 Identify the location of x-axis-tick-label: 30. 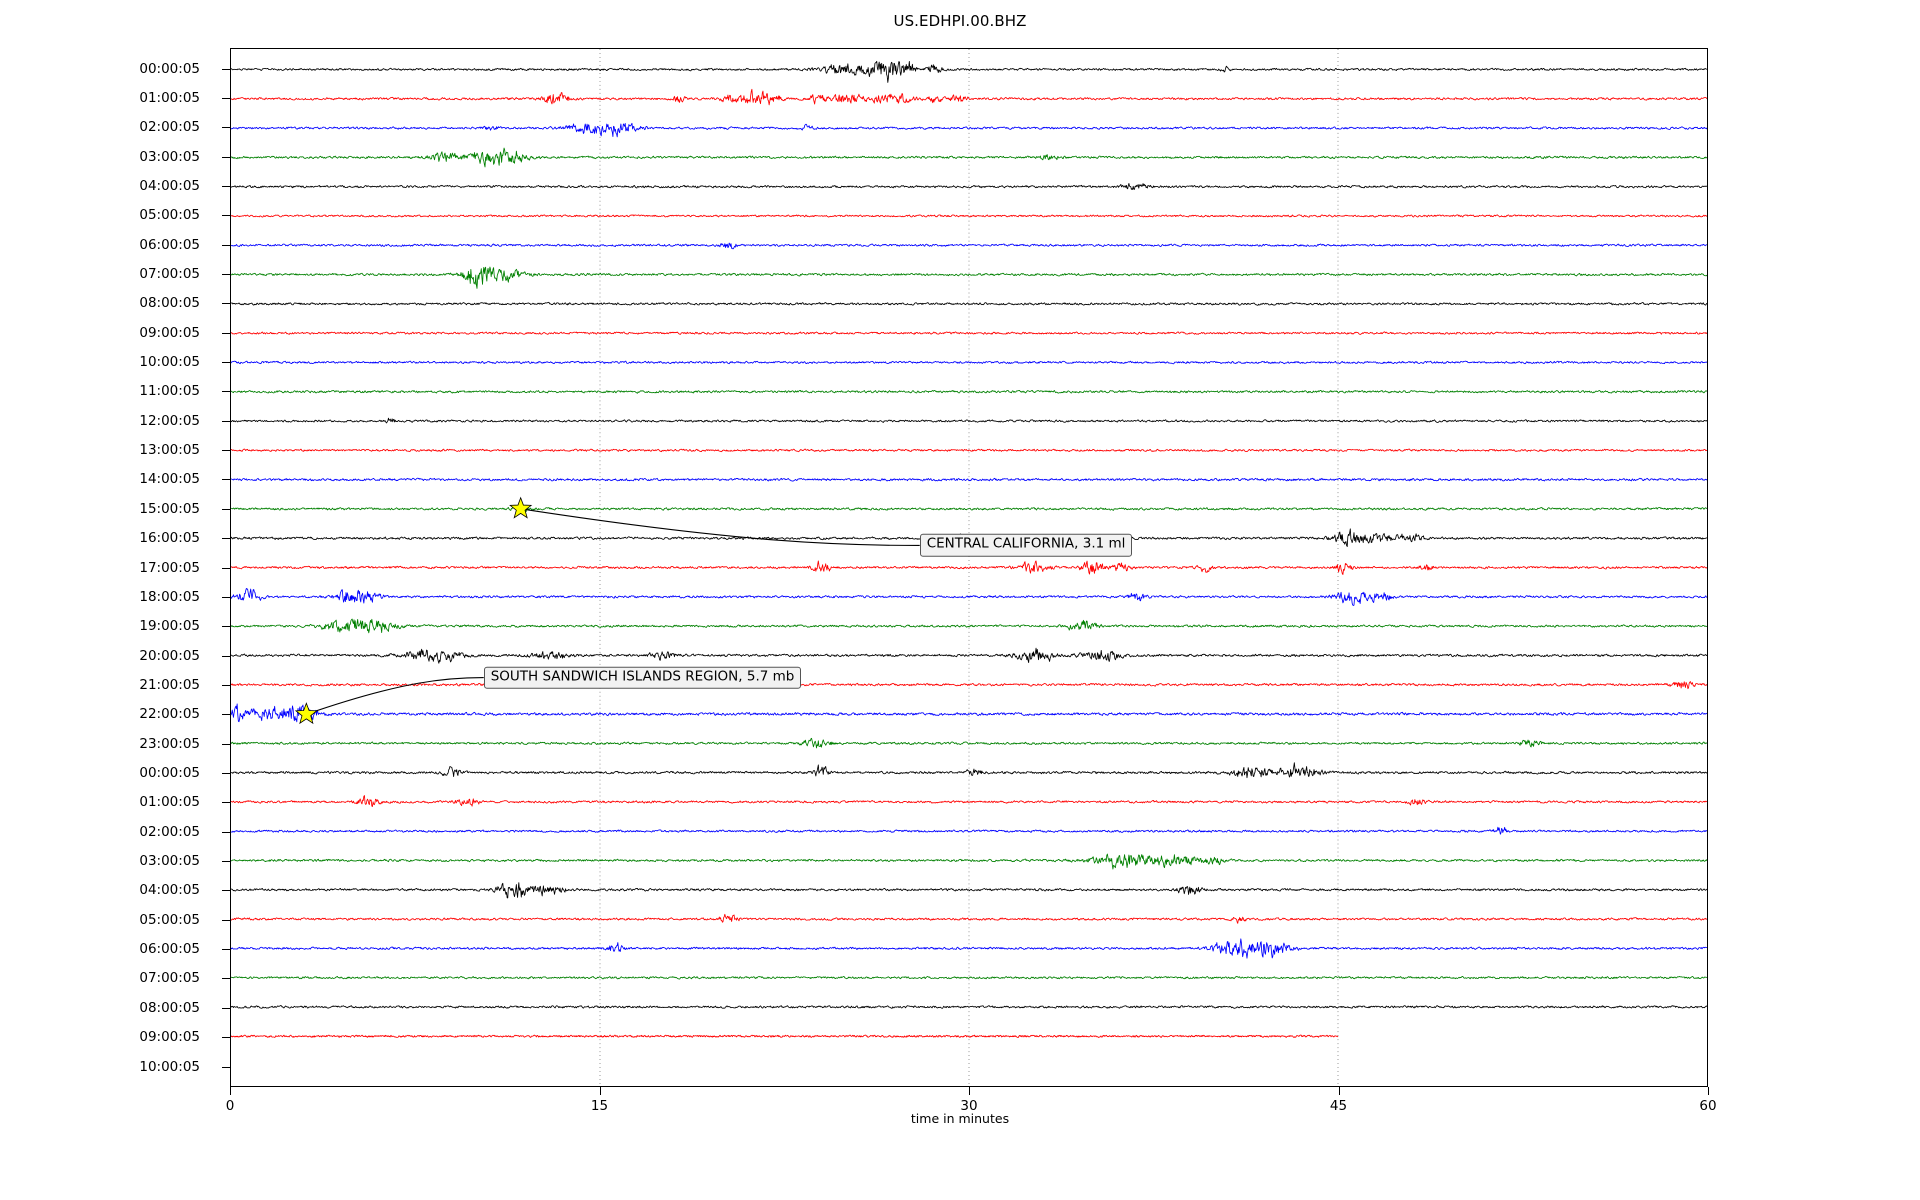
(969, 1106).